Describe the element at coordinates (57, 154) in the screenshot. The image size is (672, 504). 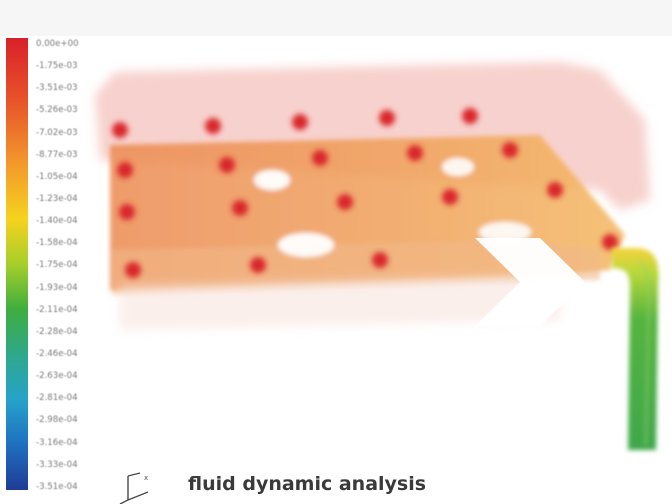
I see `scale-tick-label: -8.77e-03` at that location.